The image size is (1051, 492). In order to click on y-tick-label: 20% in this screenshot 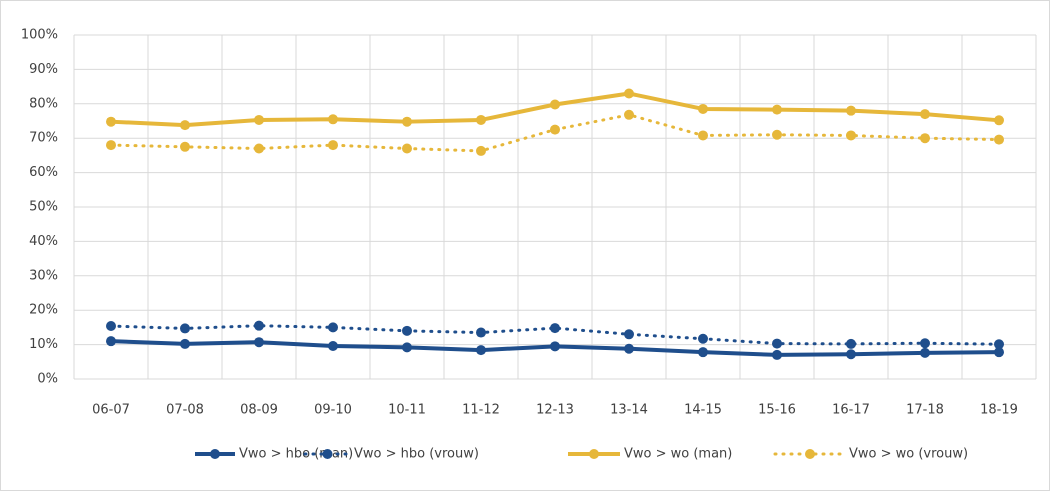, I will do `click(43, 310)`.